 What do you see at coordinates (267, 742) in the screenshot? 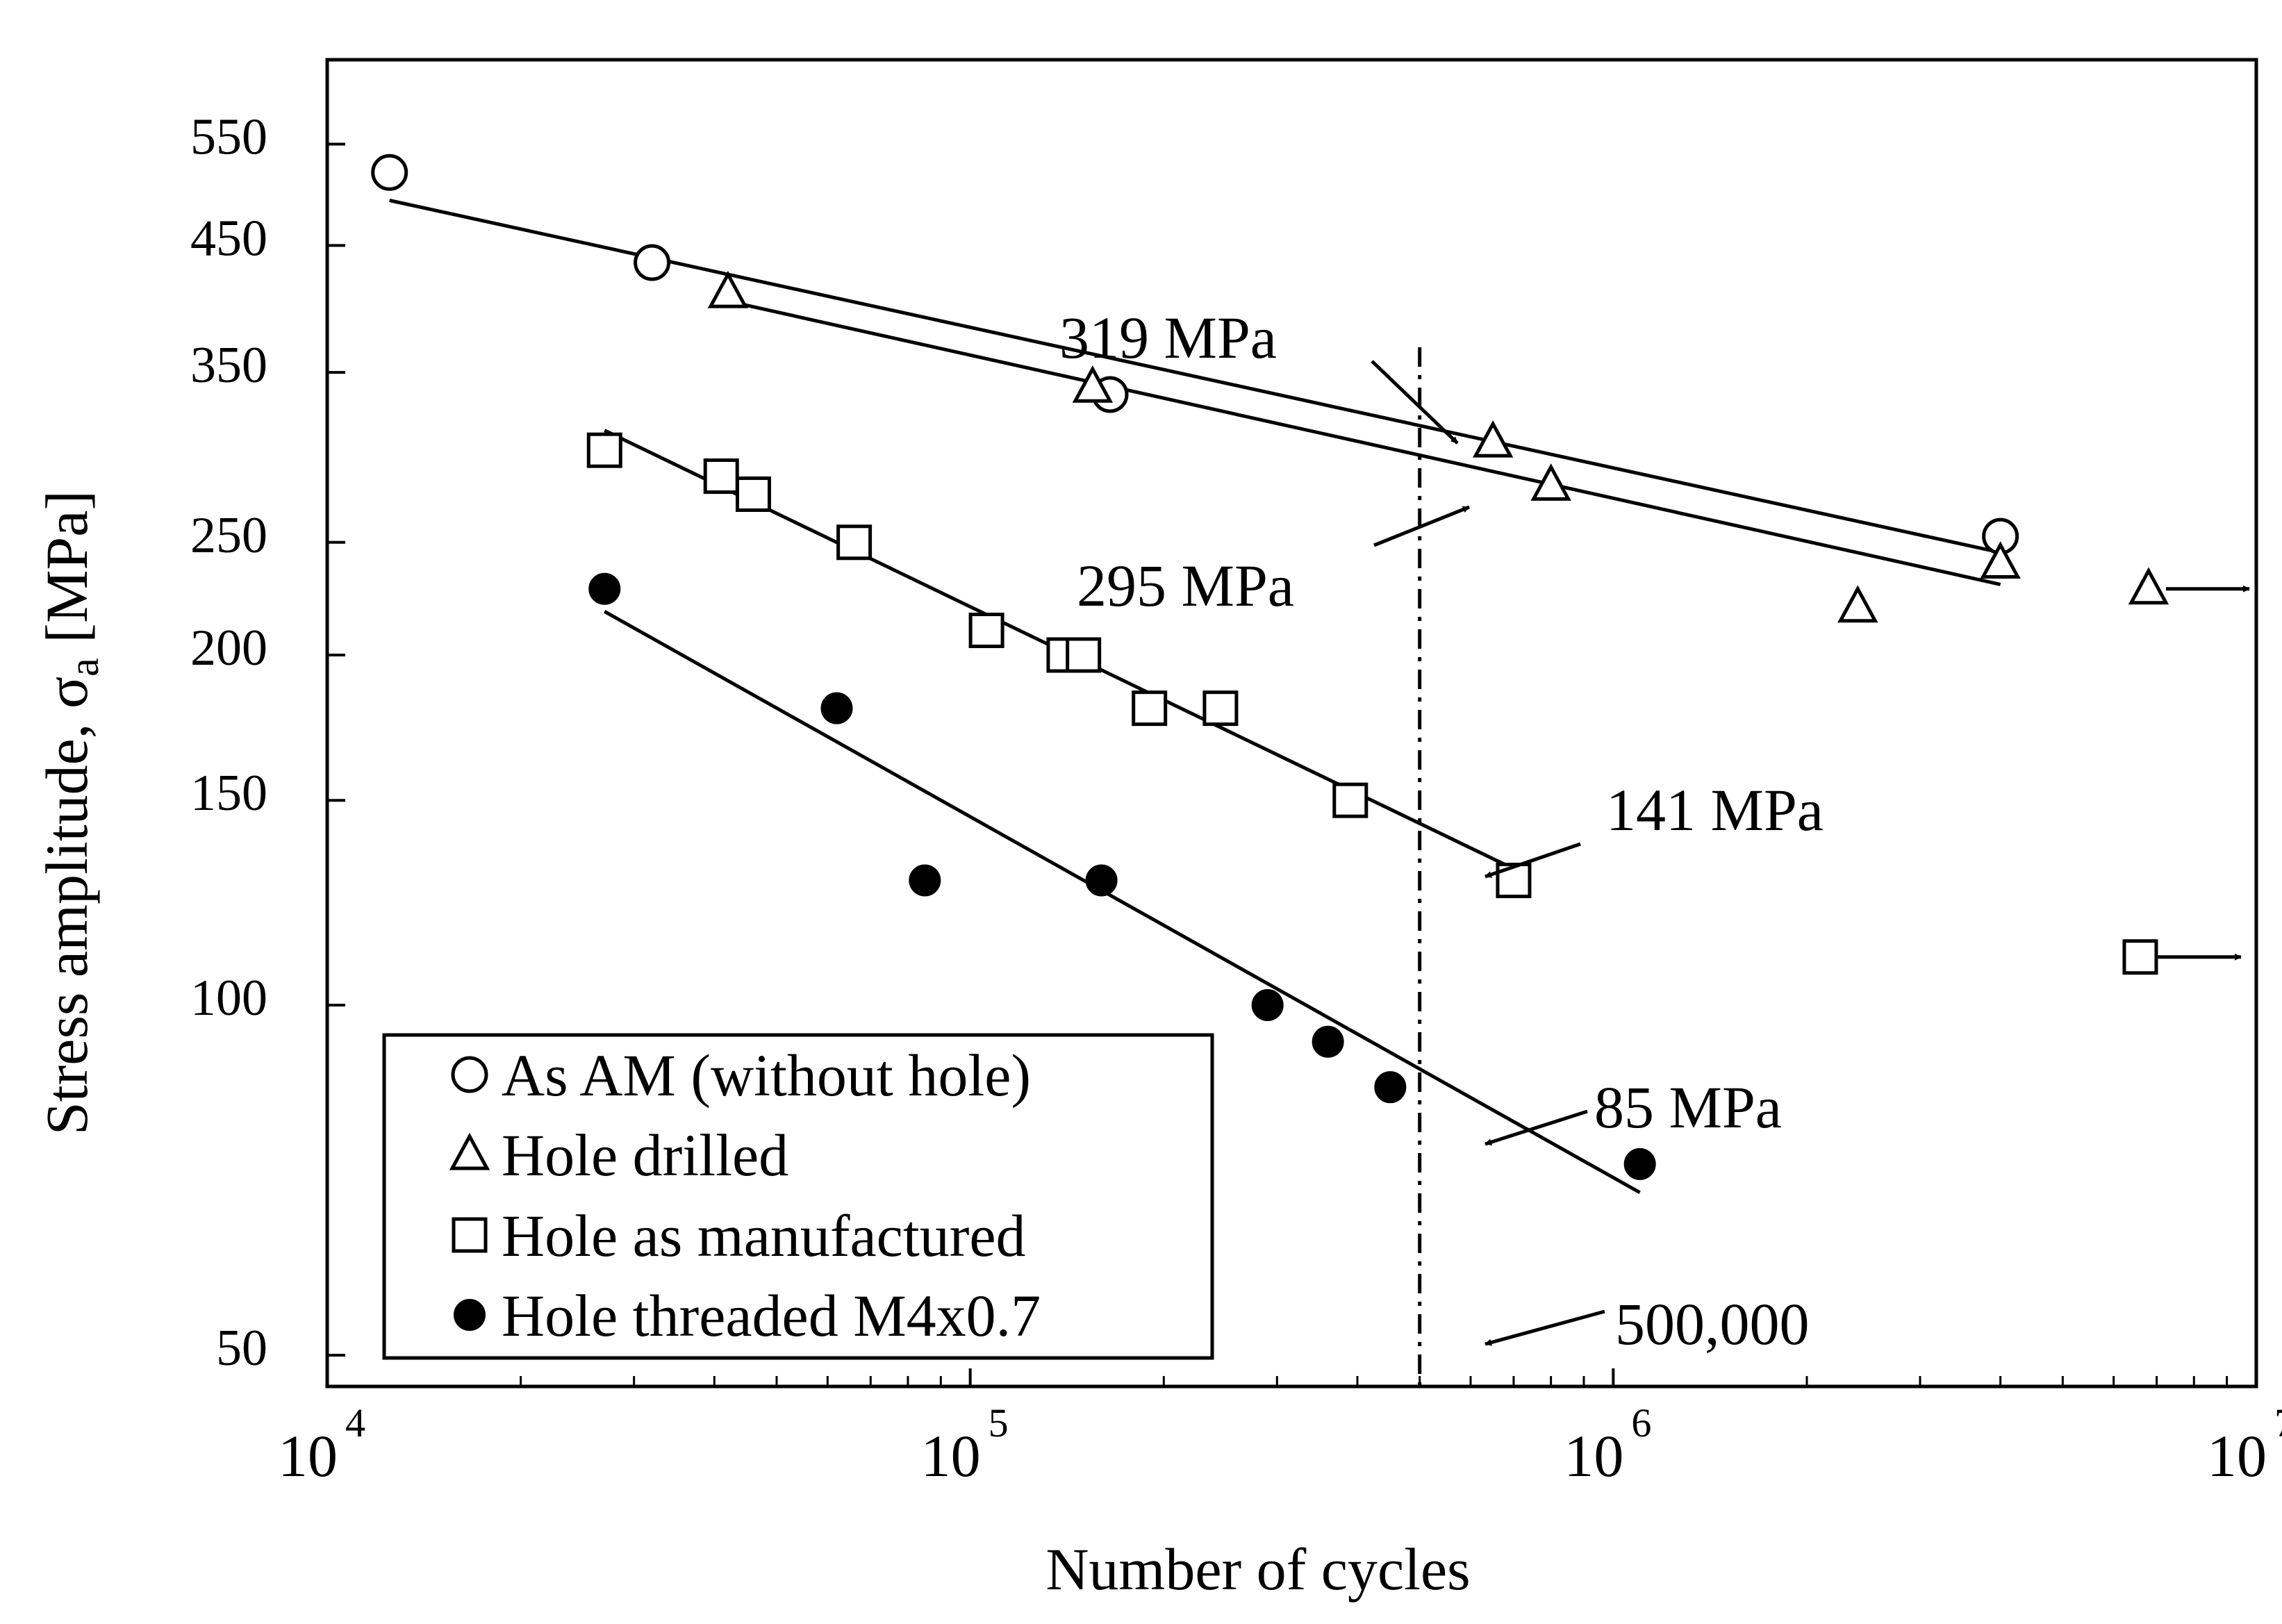
I see `y-axis-ticks: 50 100 150 200 250 350 450 550` at bounding box center [267, 742].